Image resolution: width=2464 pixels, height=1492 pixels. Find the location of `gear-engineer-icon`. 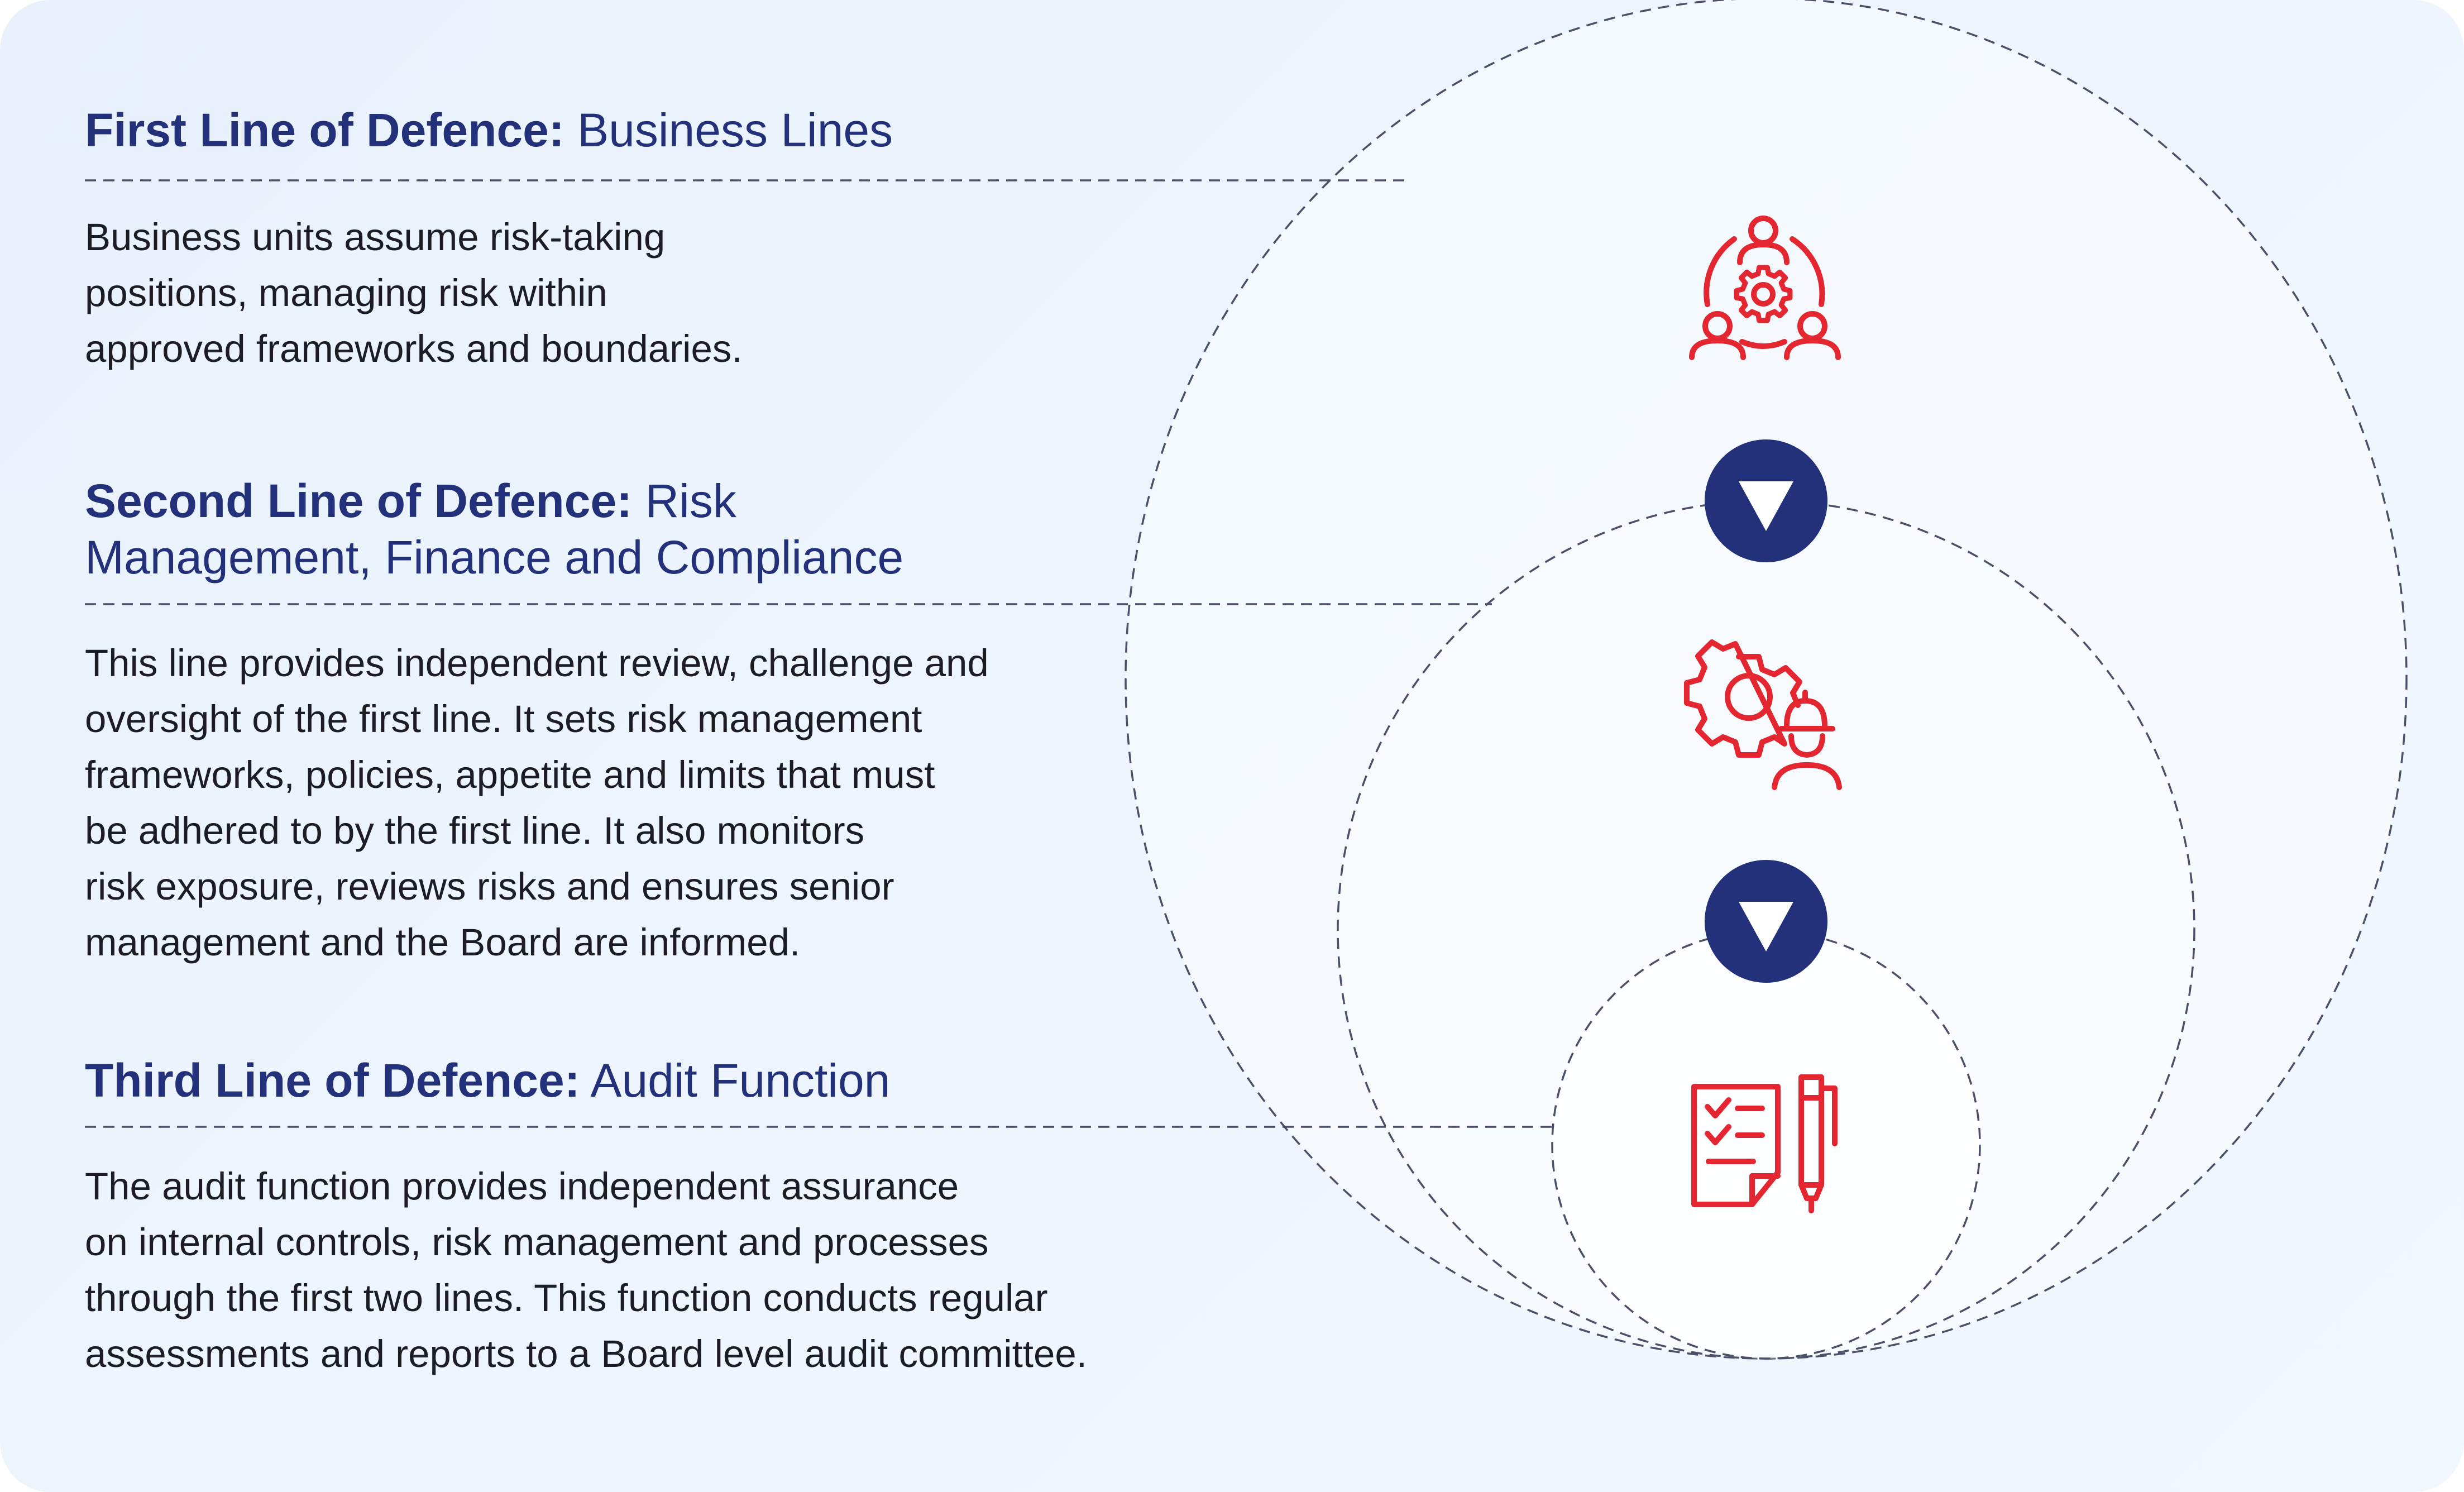

gear-engineer-icon is located at coordinates (1763, 715).